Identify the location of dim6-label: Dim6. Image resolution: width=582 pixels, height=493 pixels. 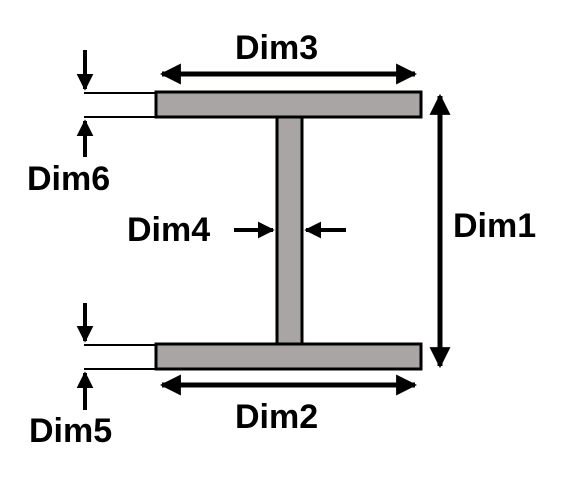
(69, 179).